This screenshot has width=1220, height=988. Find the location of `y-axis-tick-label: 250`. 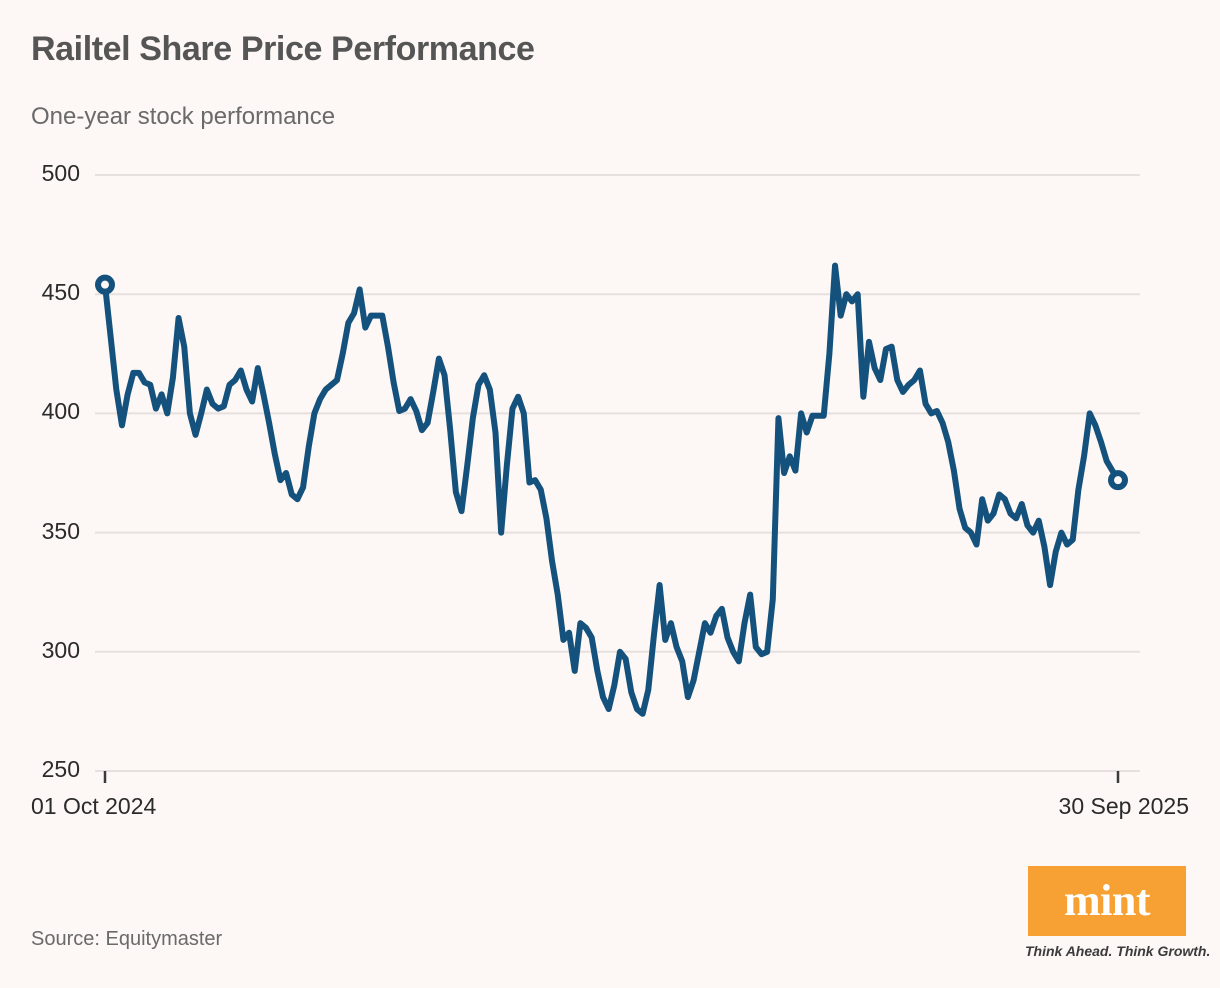

y-axis-tick-label: 250 is located at coordinates (60, 769).